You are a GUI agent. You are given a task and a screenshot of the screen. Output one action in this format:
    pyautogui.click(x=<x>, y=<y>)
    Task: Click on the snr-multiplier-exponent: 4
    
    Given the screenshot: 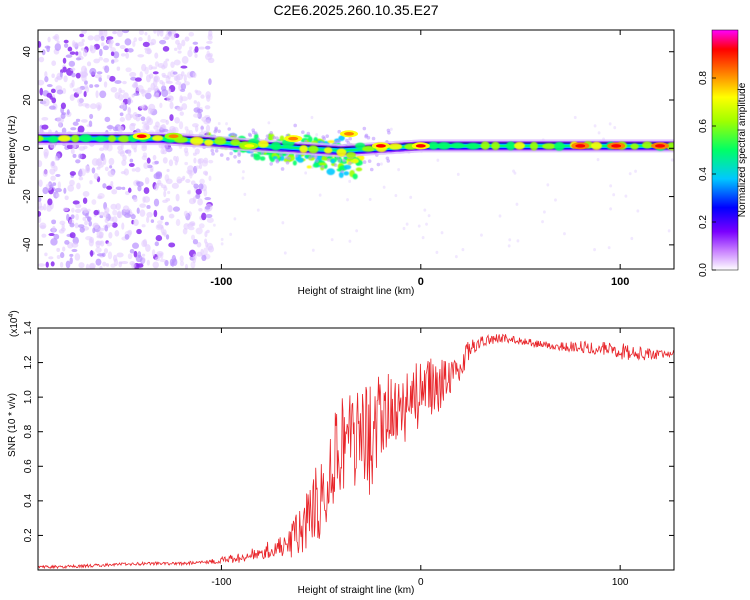 What is the action you would take?
    pyautogui.click(x=11, y=316)
    